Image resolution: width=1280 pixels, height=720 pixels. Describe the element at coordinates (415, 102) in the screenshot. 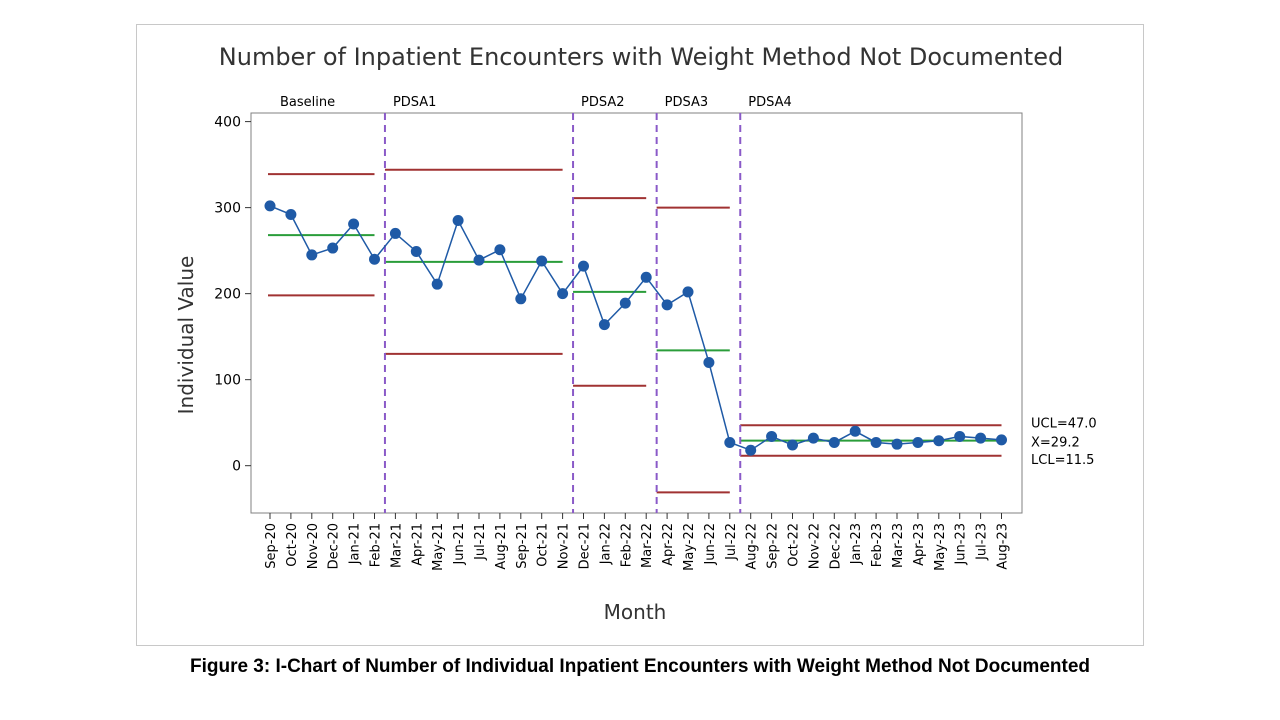

I see `phase-label: PDSA1` at that location.